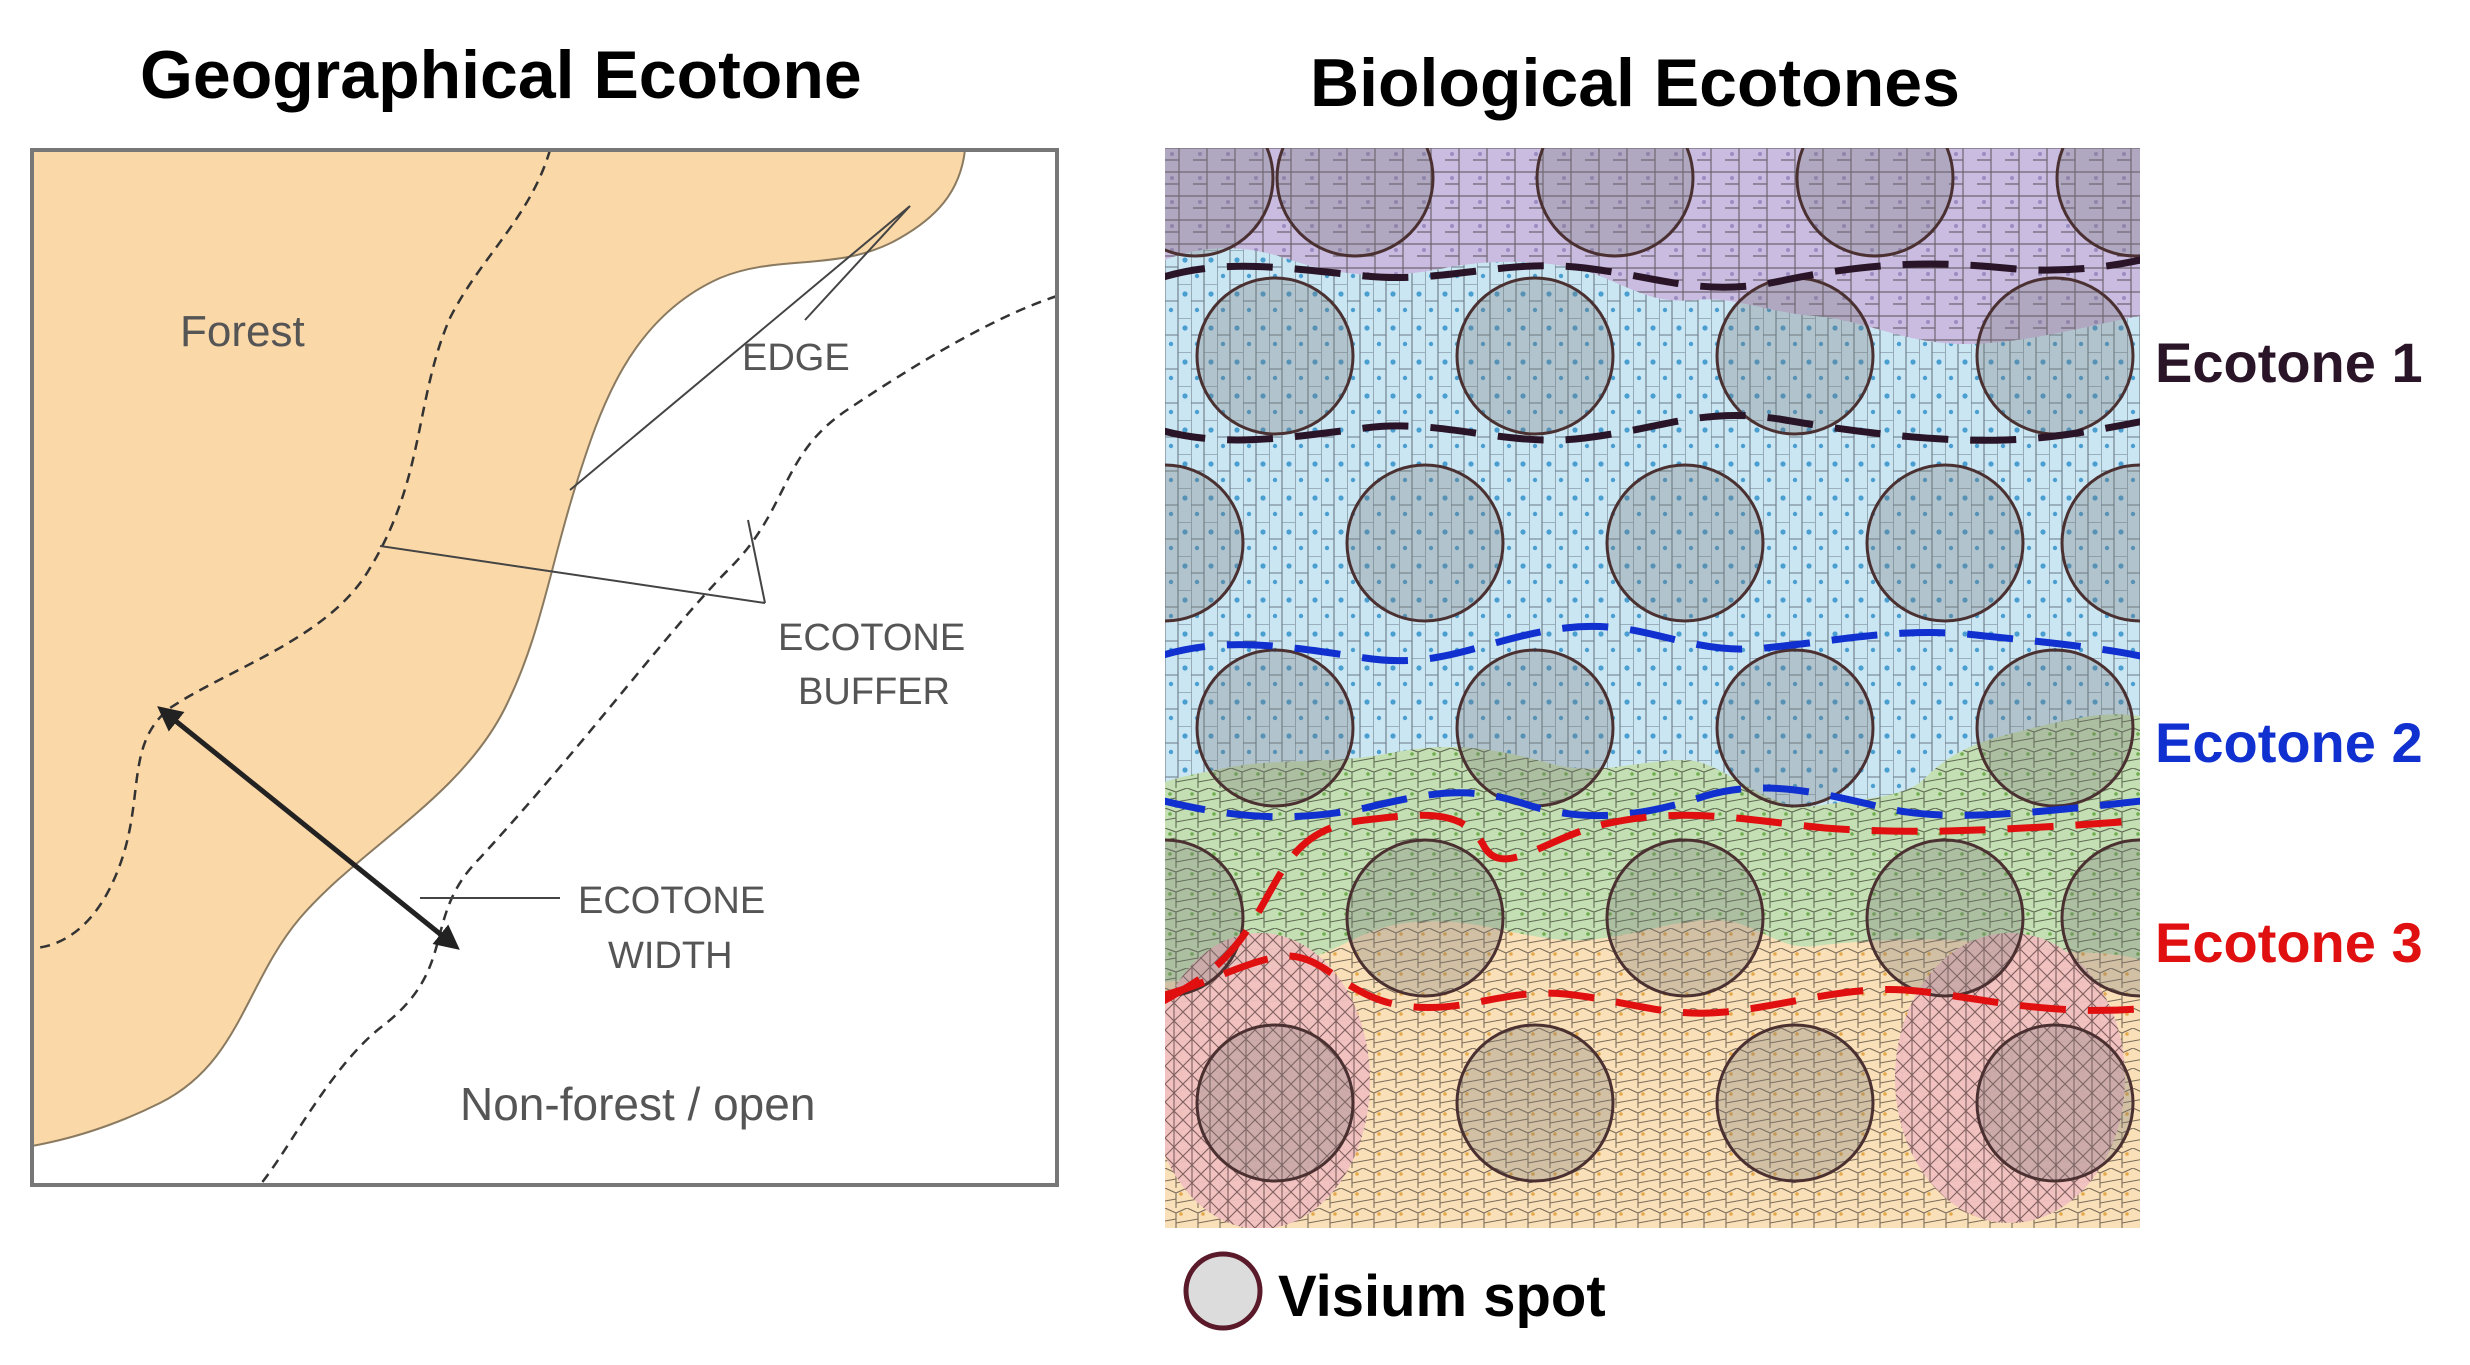 This screenshot has width=2470, height=1365. I want to click on ecotone-1-boundaries, so click(1652, 350).